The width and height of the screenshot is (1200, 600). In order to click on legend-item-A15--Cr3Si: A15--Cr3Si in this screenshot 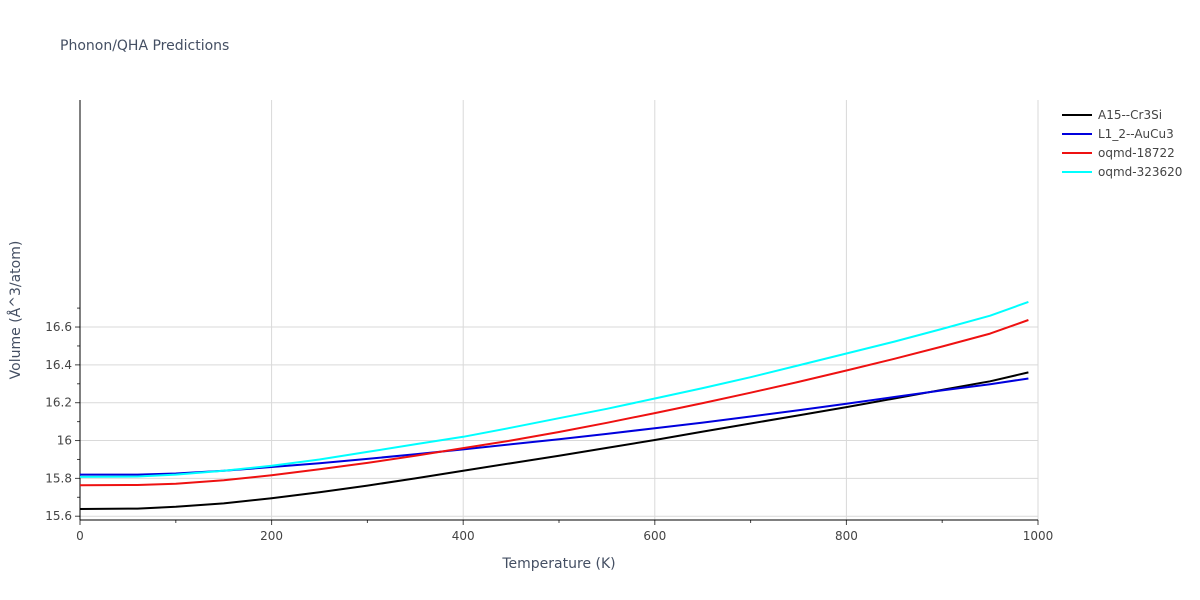, I will do `click(1112, 115)`.